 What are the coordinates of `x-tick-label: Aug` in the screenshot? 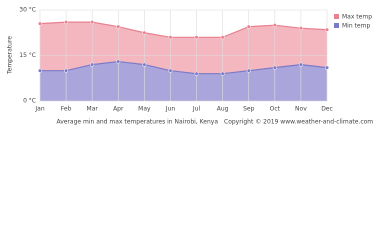 It's located at (223, 109).